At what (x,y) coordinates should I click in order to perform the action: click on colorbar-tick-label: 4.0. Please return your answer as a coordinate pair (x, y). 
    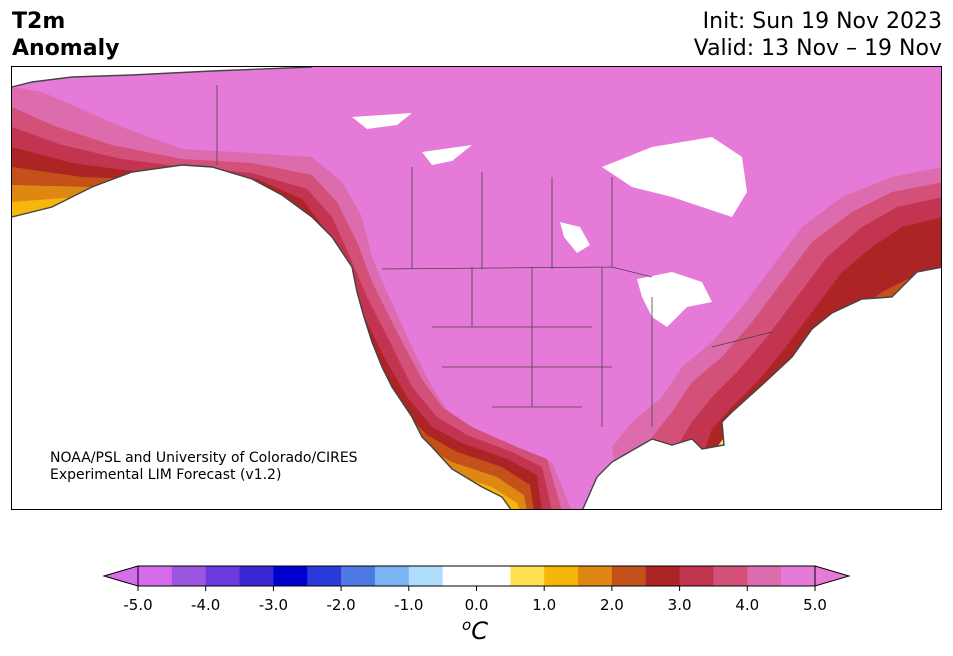
    Looking at the image, I should click on (747, 605).